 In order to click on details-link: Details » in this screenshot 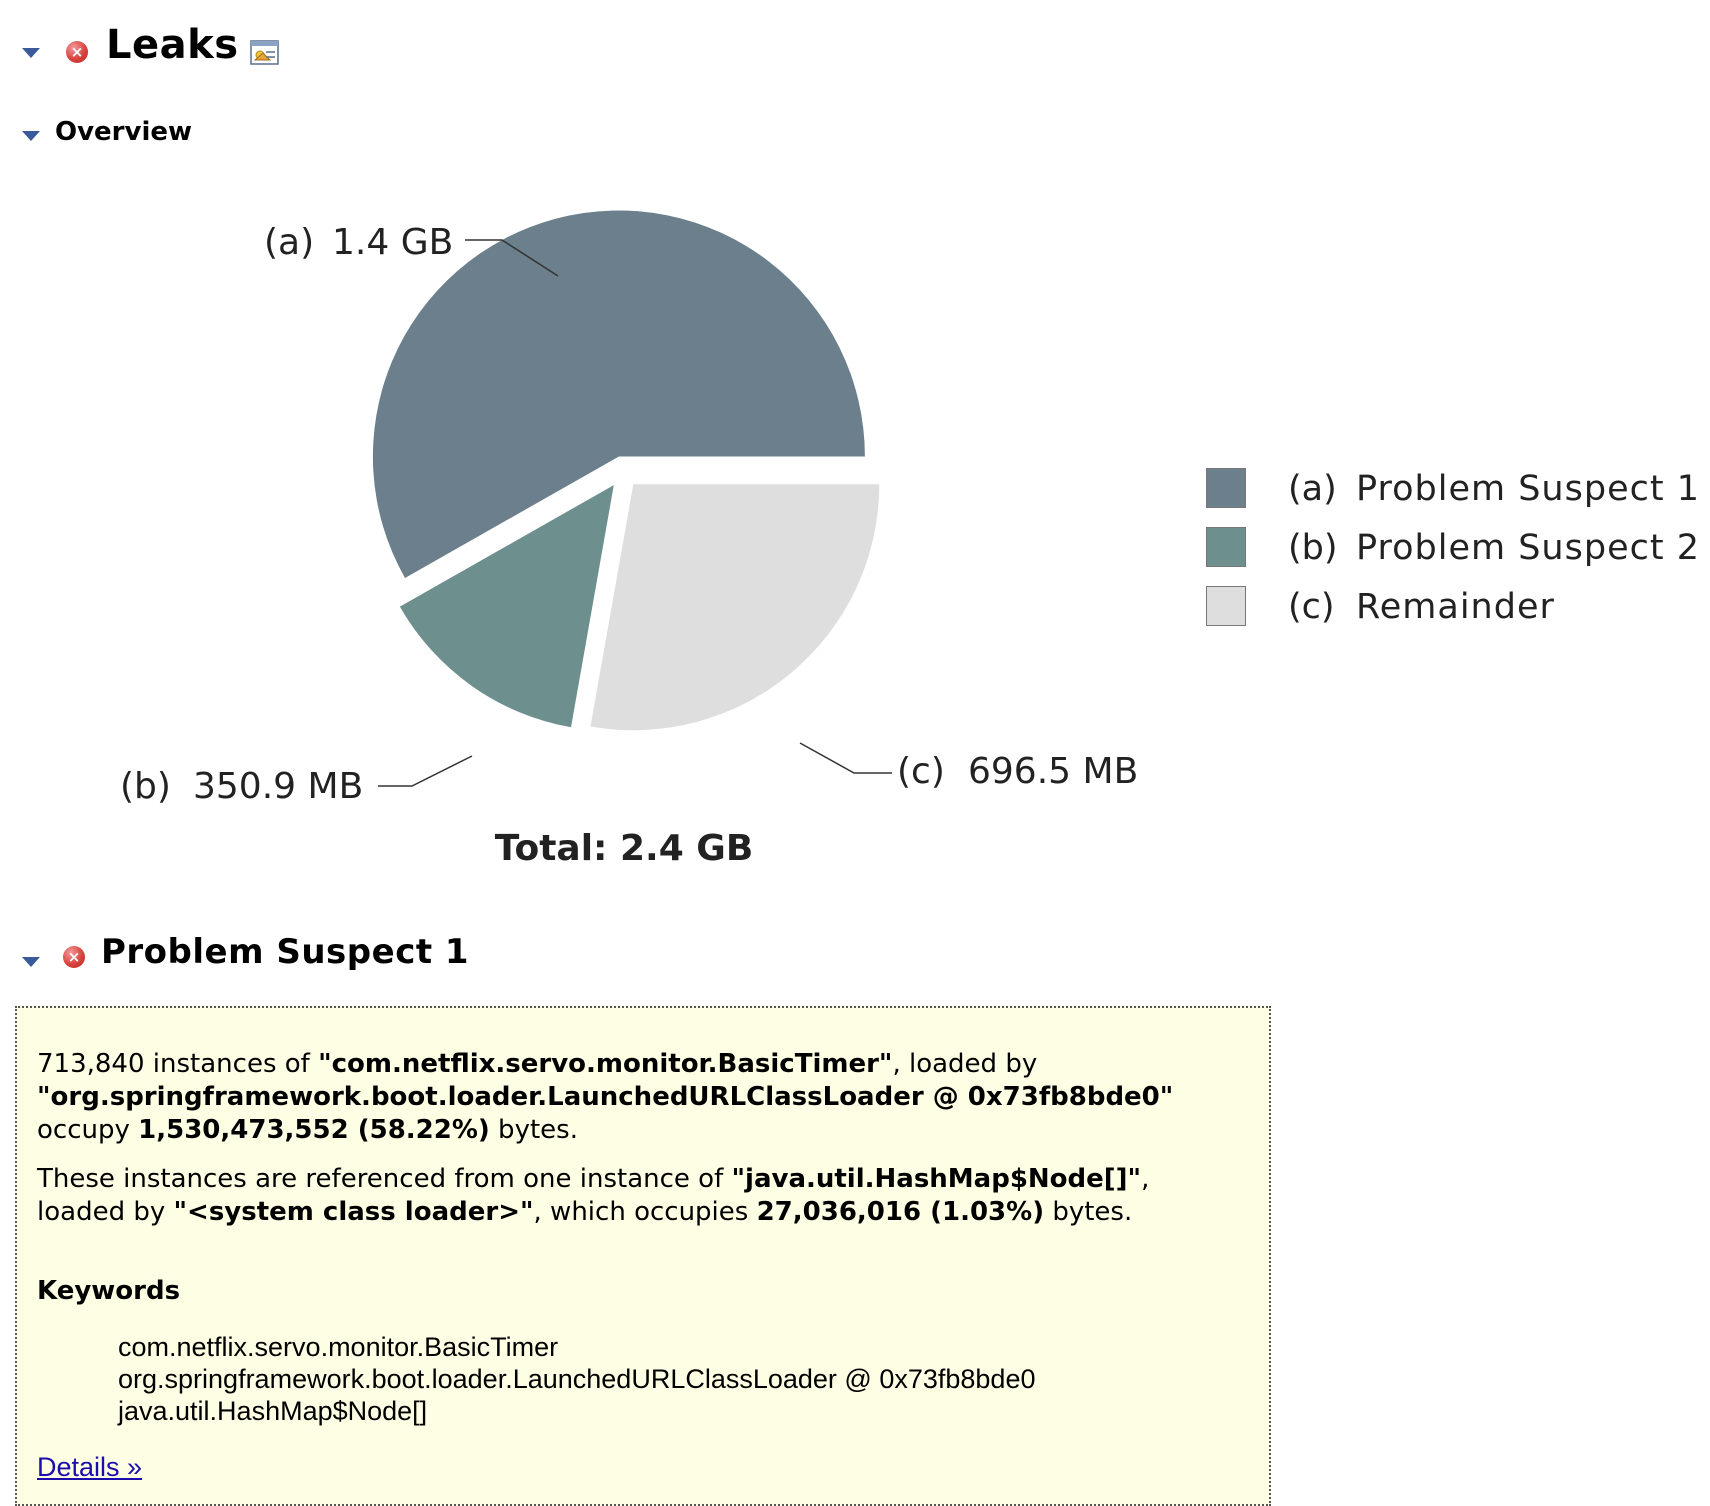, I will do `click(90, 1467)`.